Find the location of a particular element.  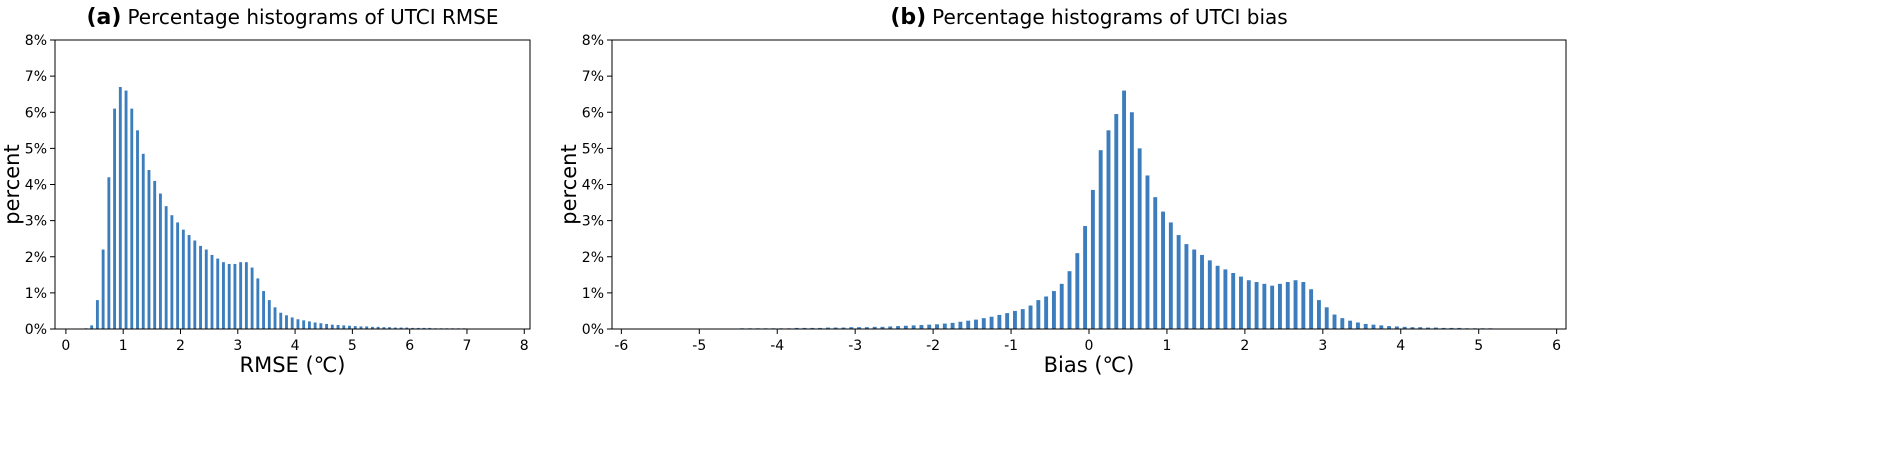

x-tick-label: 2 is located at coordinates (180, 346).